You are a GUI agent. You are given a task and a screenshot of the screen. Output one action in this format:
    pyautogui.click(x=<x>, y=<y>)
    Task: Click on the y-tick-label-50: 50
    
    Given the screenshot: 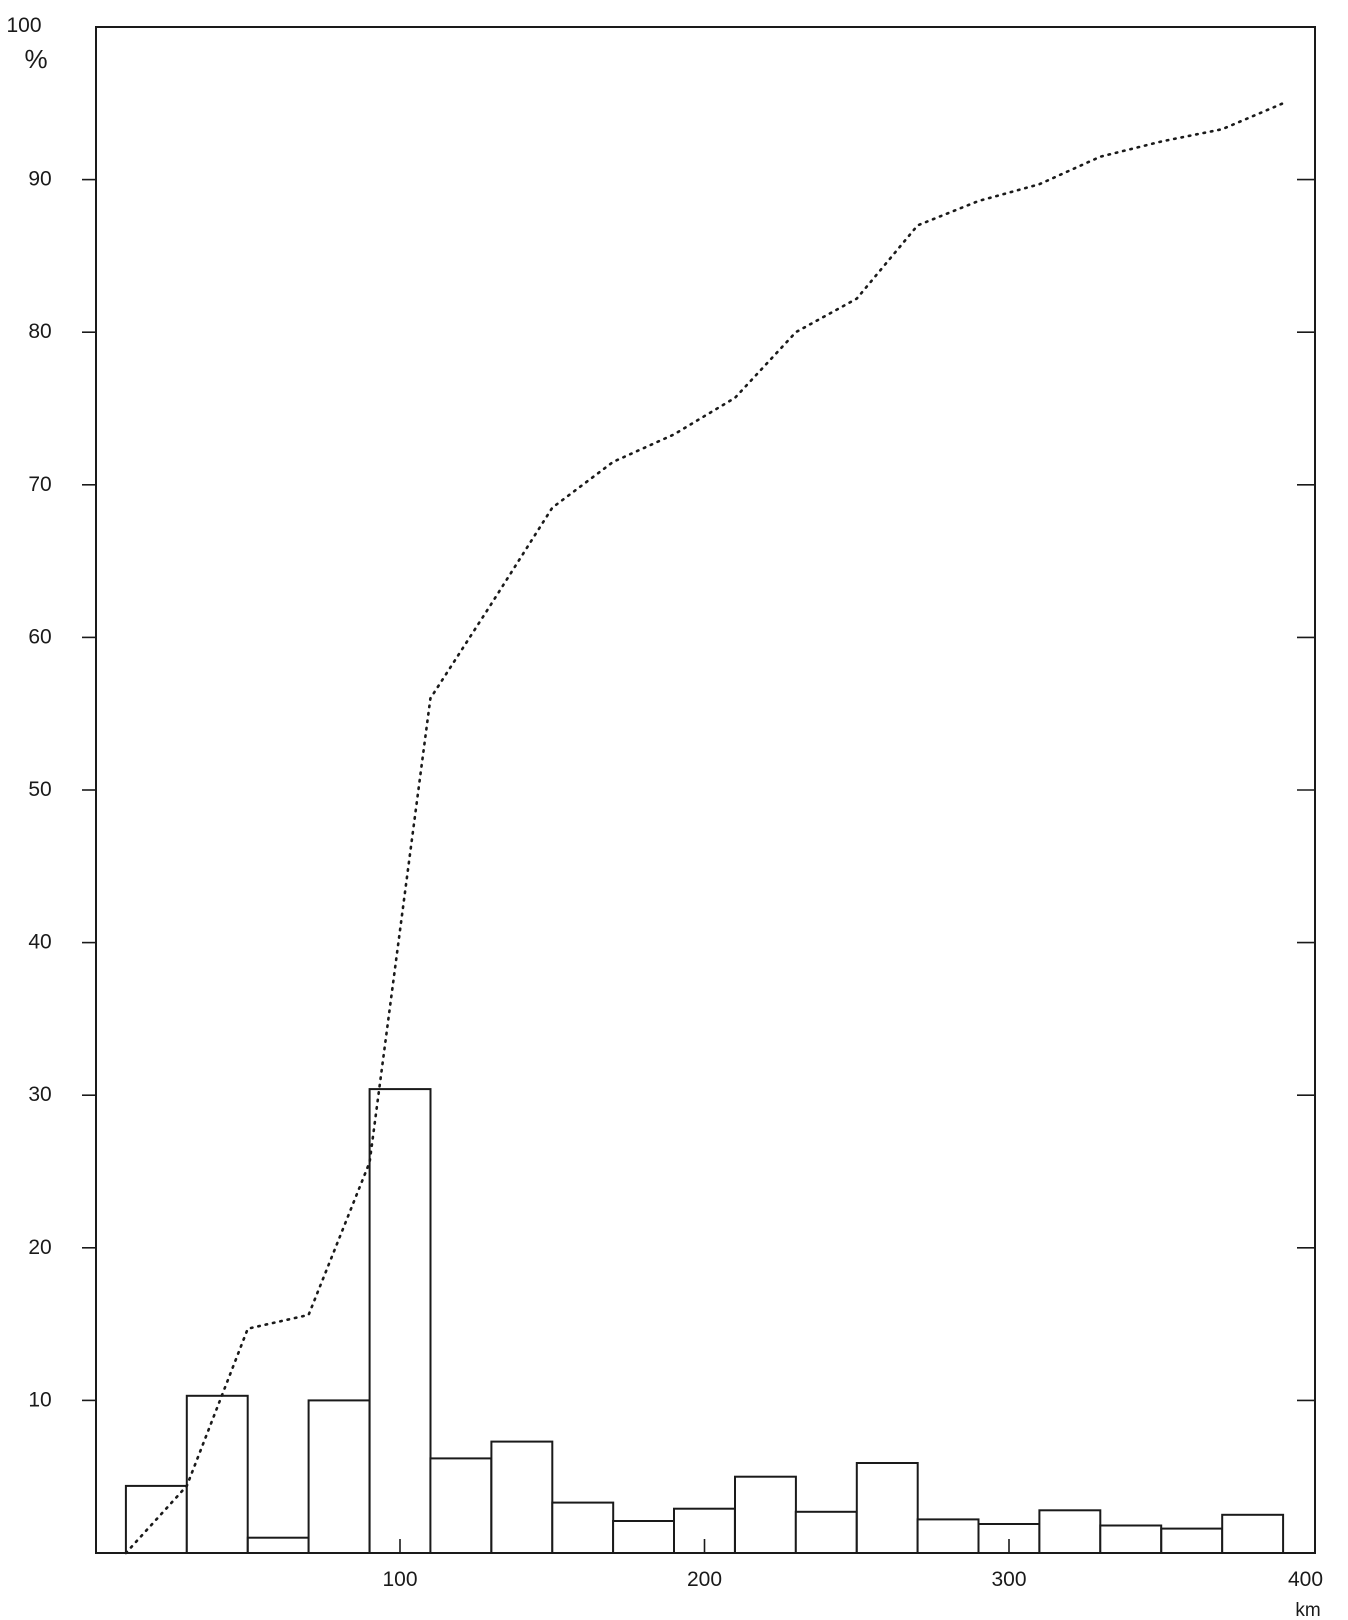 What is the action you would take?
    pyautogui.click(x=39, y=789)
    